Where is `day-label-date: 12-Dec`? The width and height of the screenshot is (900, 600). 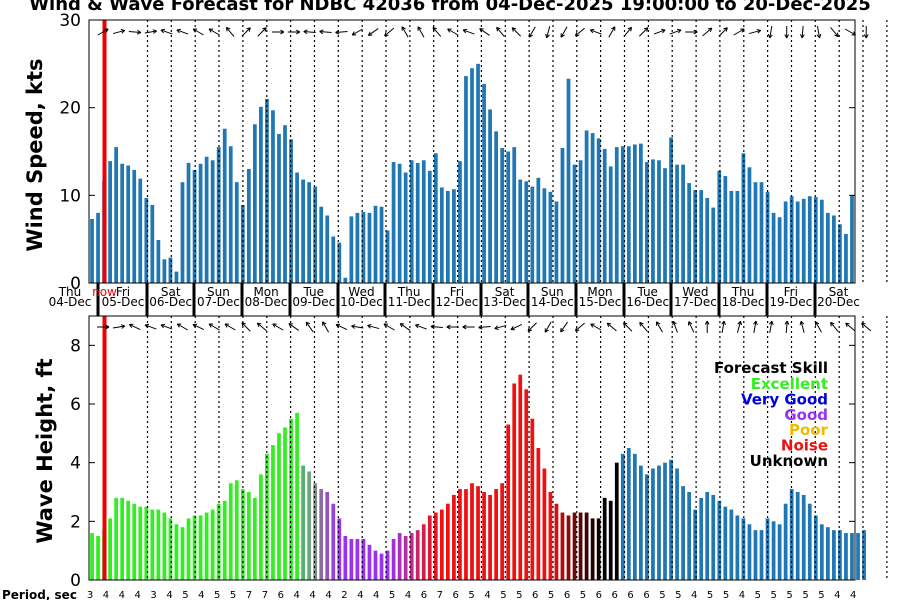
day-label-date: 12-Dec is located at coordinates (456, 302).